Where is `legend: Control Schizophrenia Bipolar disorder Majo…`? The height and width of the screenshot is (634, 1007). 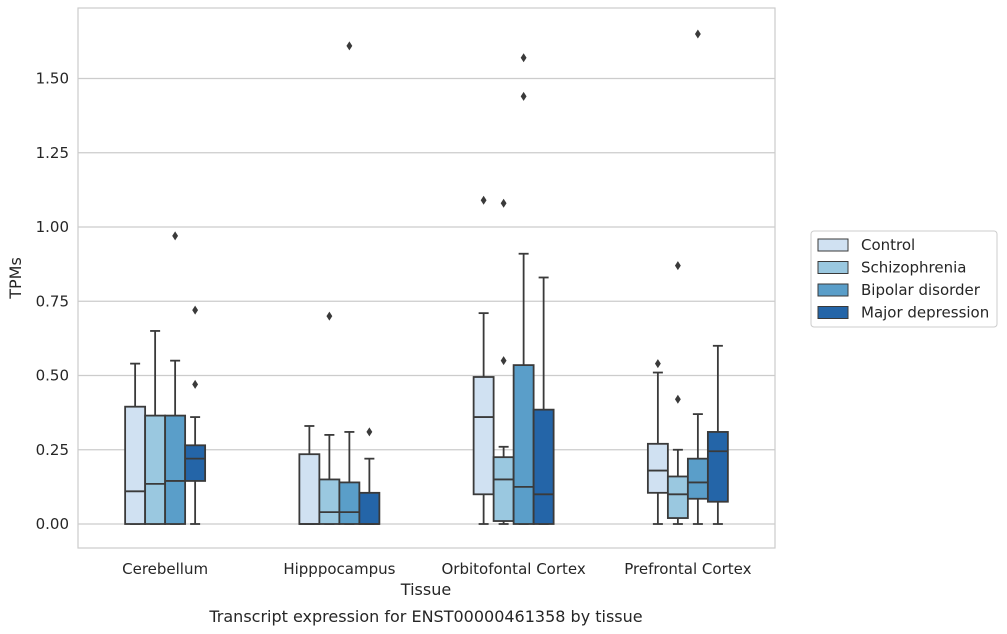
legend: Control Schizophrenia Bipolar disorder Majo… is located at coordinates (904, 279).